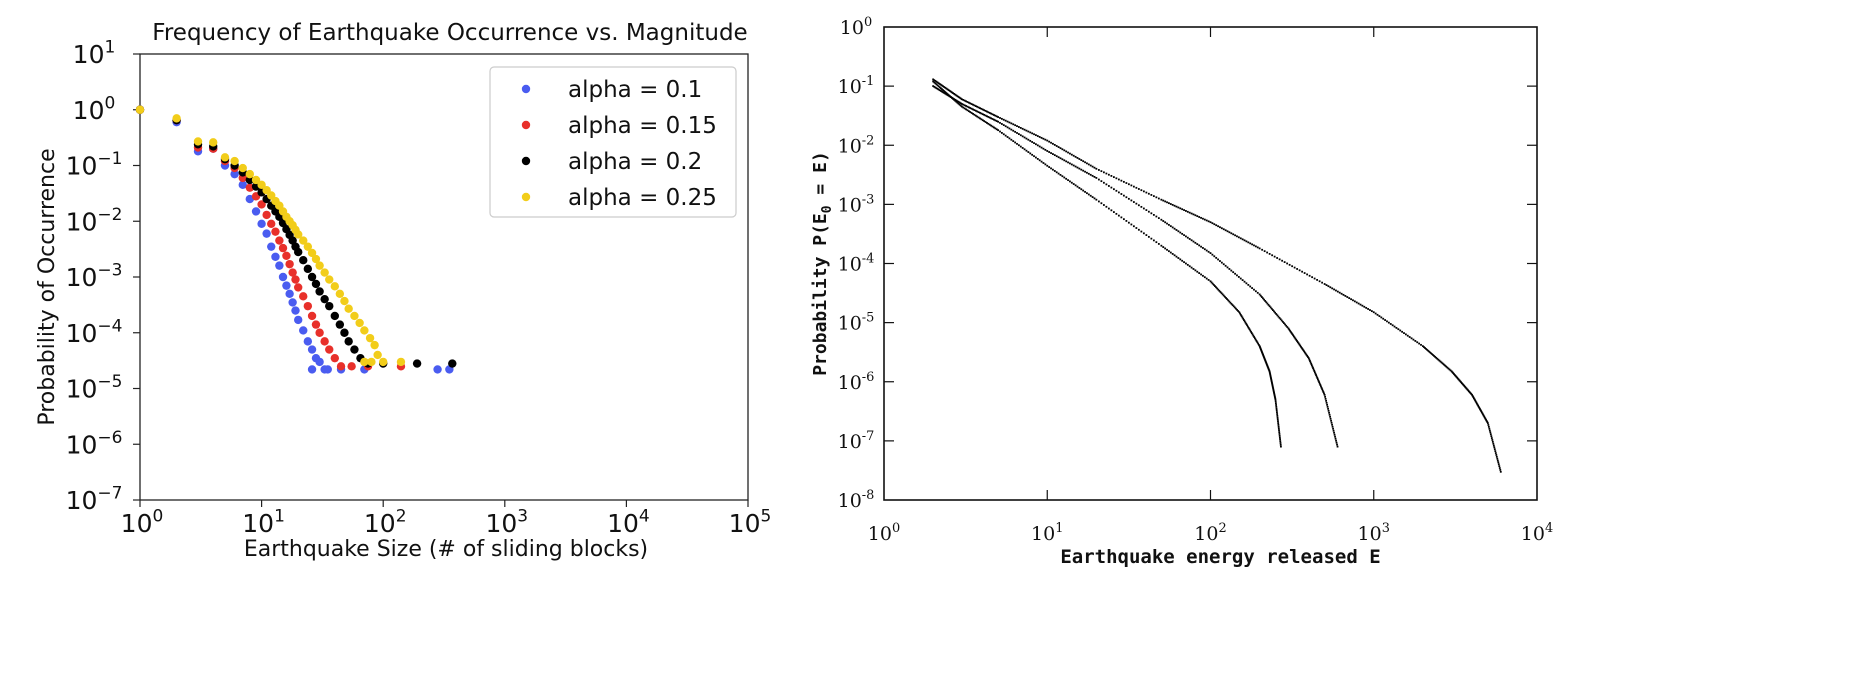 The height and width of the screenshot is (683, 1856). I want to click on legend-box, so click(613, 142).